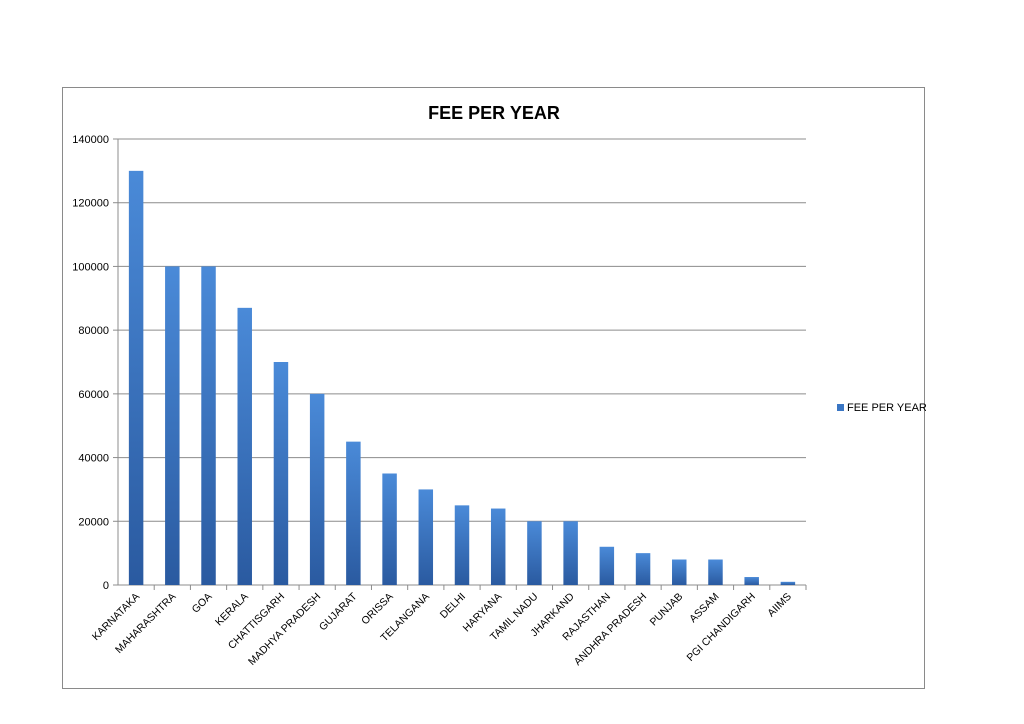  What do you see at coordinates (494, 113) in the screenshot?
I see `chart-title: FEE PER YEAR` at bounding box center [494, 113].